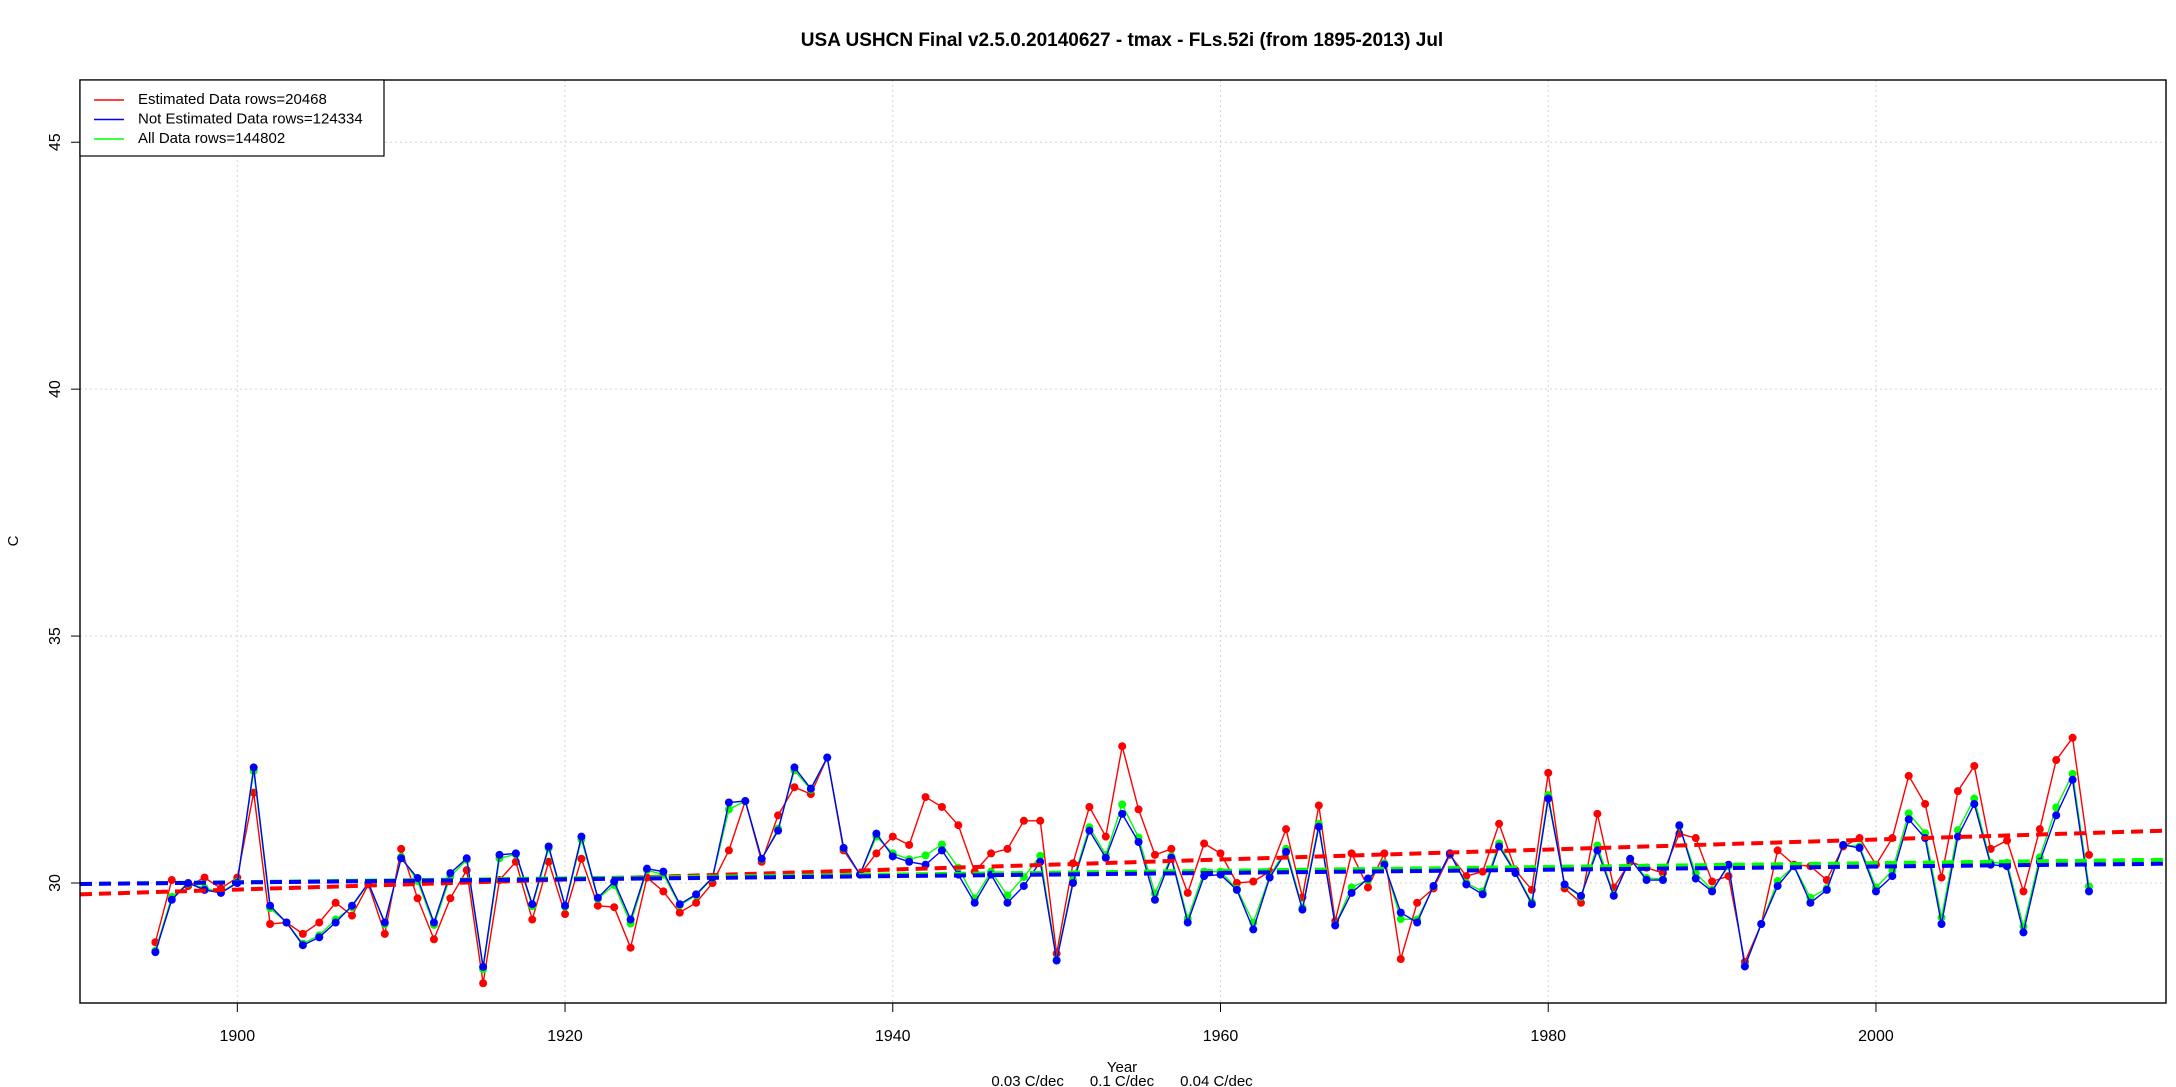 Image resolution: width=2176 pixels, height=1087 pixels. Describe the element at coordinates (1216, 1080) in the screenshot. I see `trend-label: 0.04 C/dec` at that location.